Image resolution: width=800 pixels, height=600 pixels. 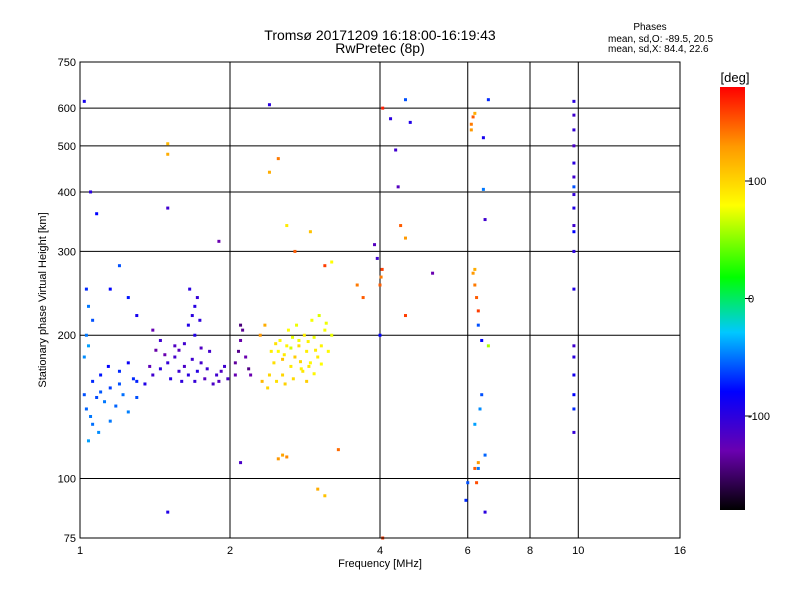 I want to click on x-tick-label: 4, so click(x=380, y=551).